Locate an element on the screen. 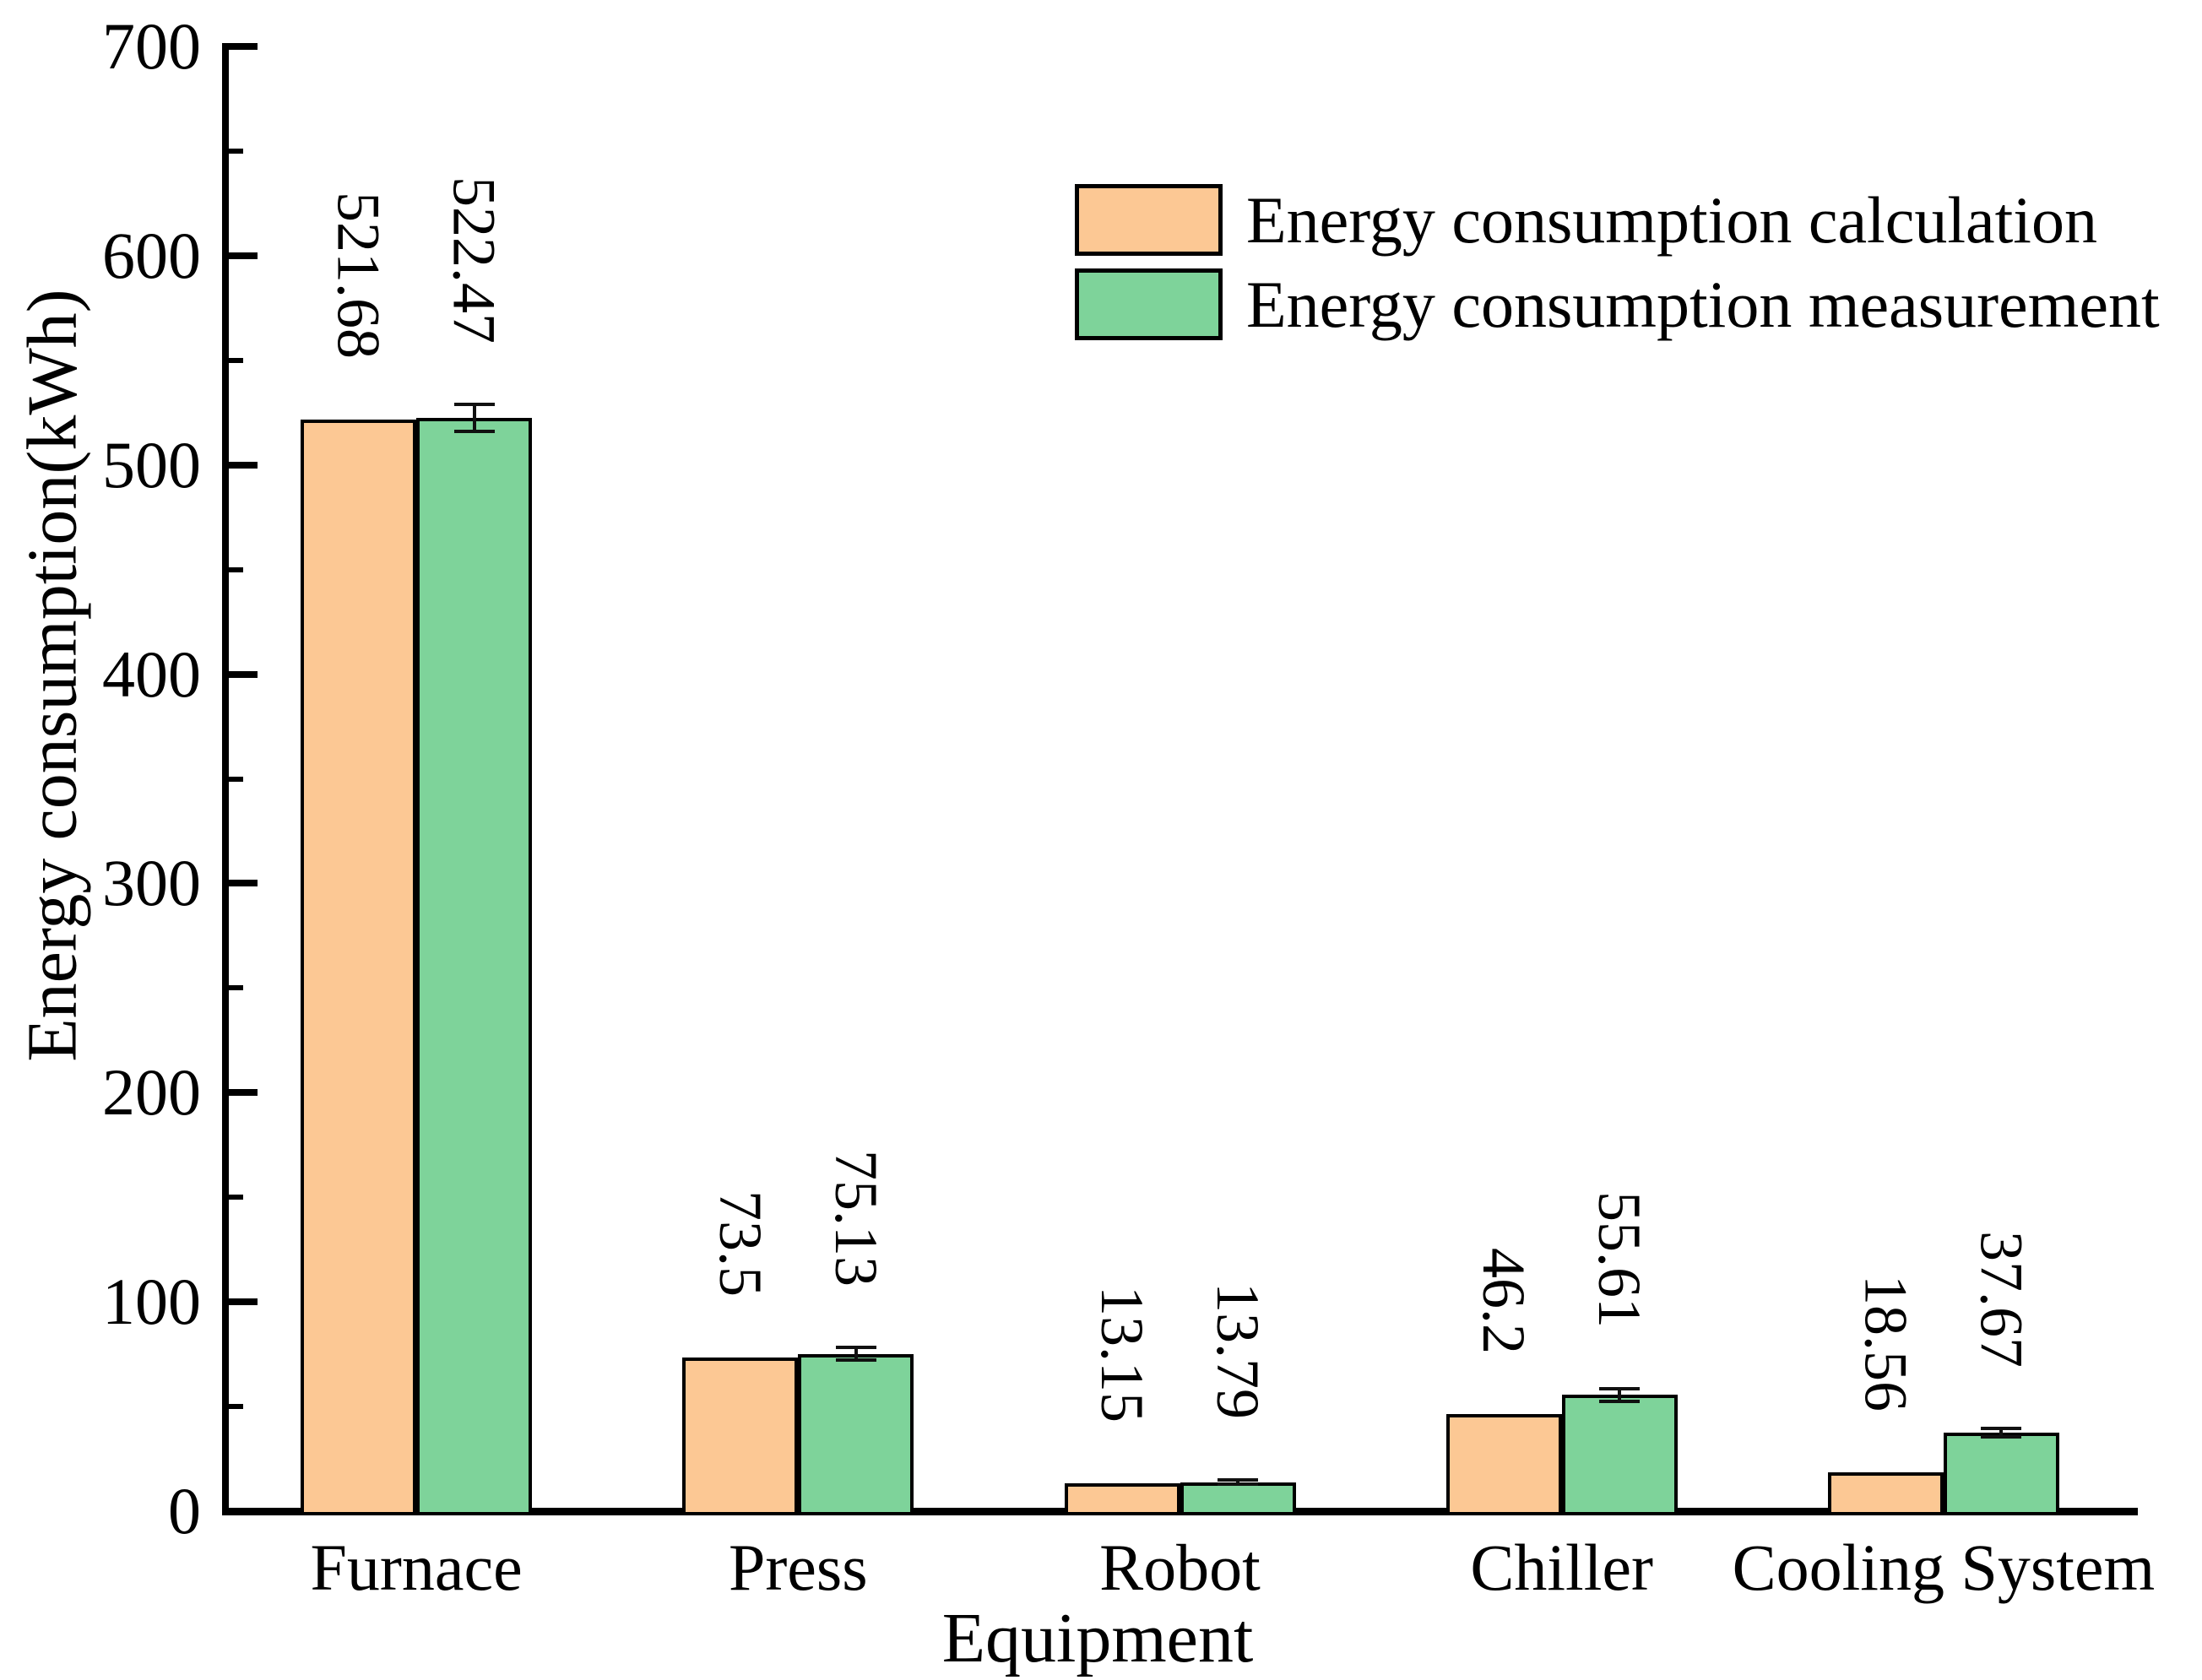  value-label-calculation-robot: 13.15 is located at coordinates (1122, 1354).